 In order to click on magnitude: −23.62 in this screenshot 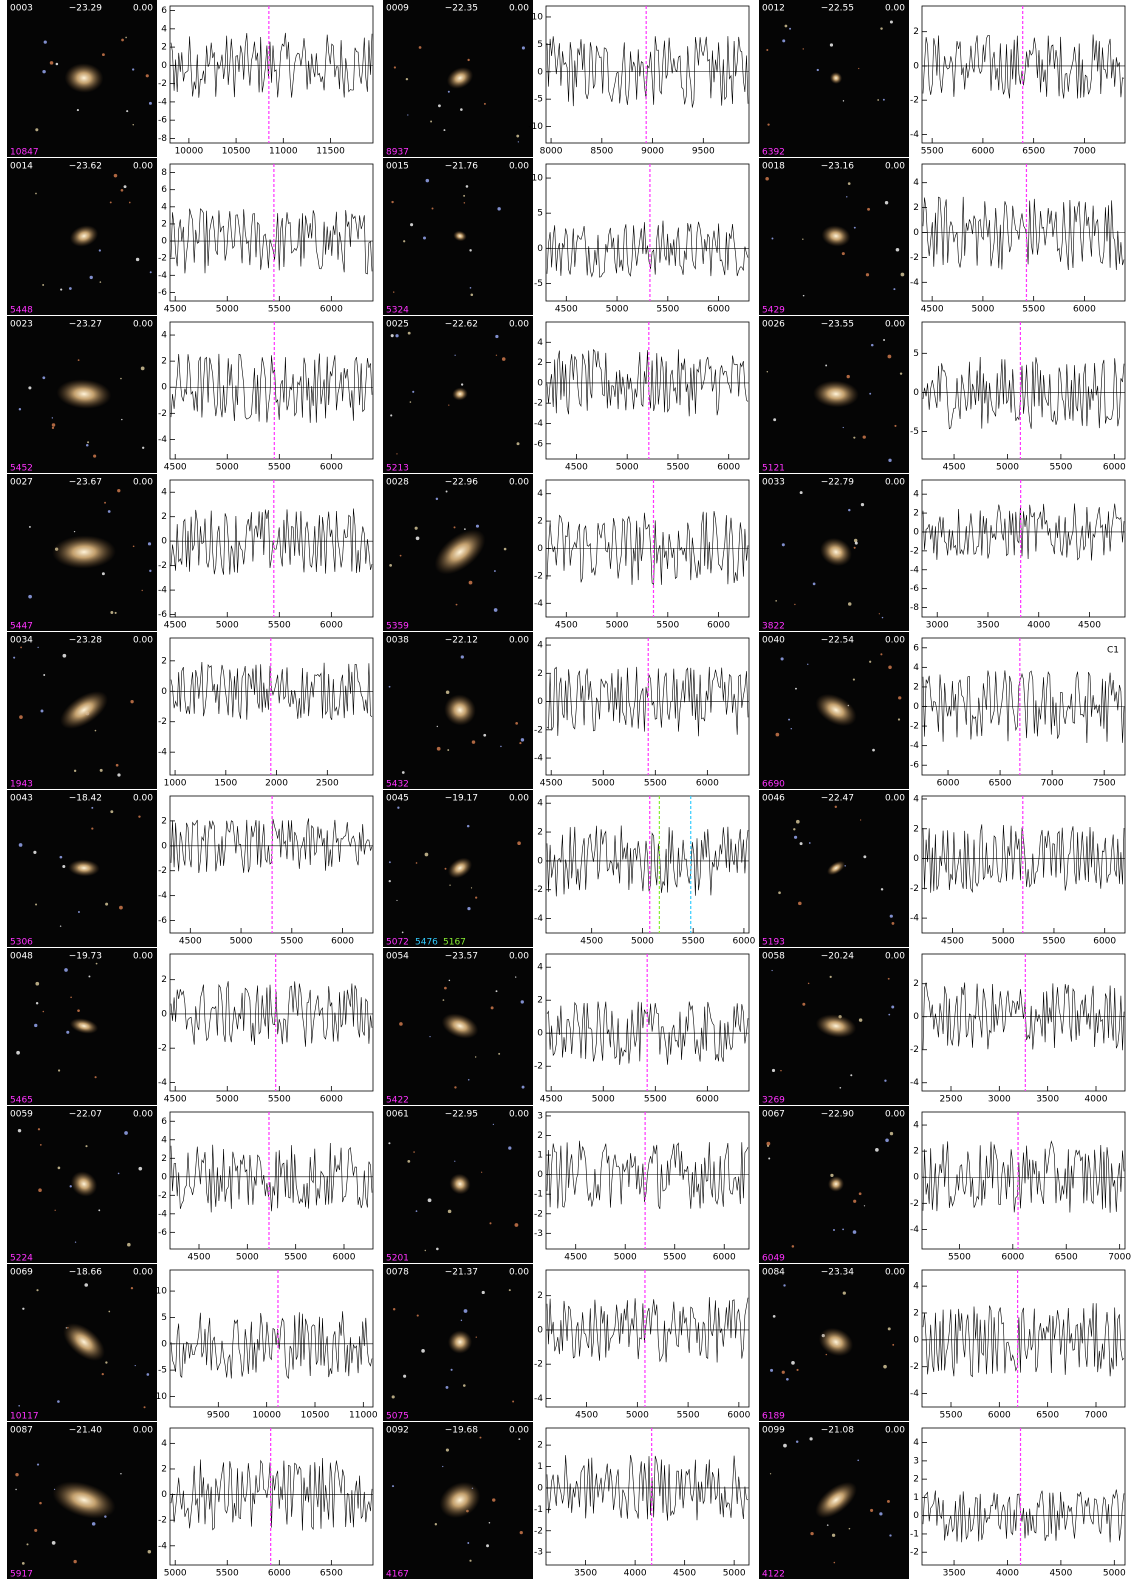, I will do `click(85, 167)`.